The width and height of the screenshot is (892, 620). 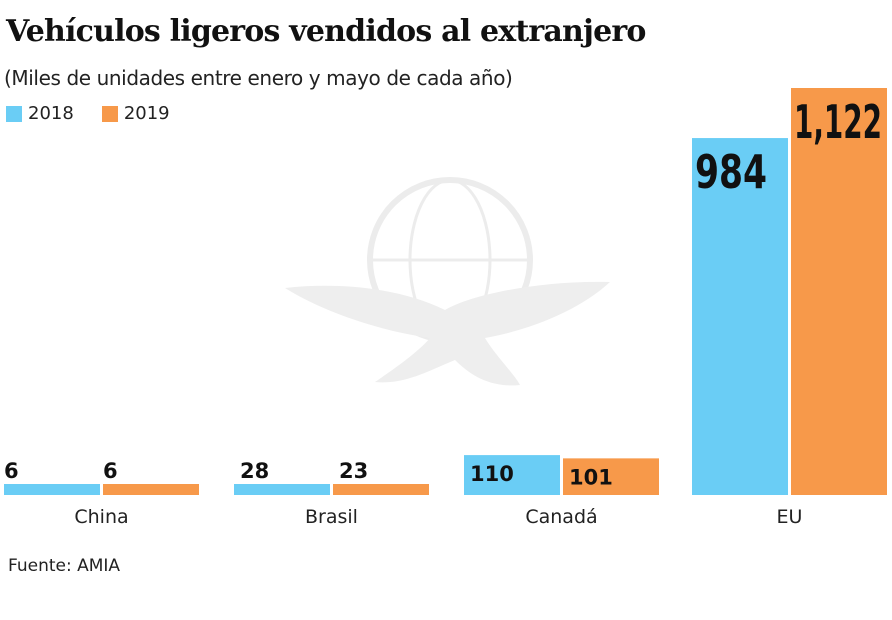 What do you see at coordinates (52, 489) in the screenshot?
I see `bar-china-2018` at bounding box center [52, 489].